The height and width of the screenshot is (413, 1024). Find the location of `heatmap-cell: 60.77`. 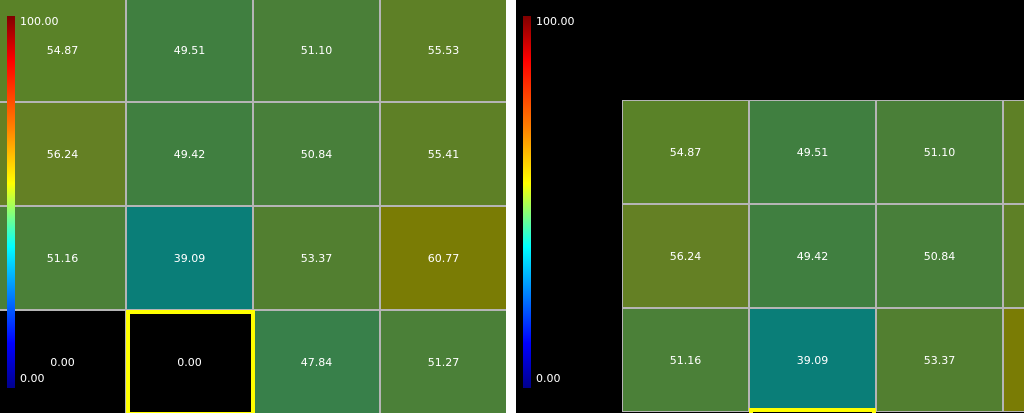

heatmap-cell: 60.77 is located at coordinates (443, 258).